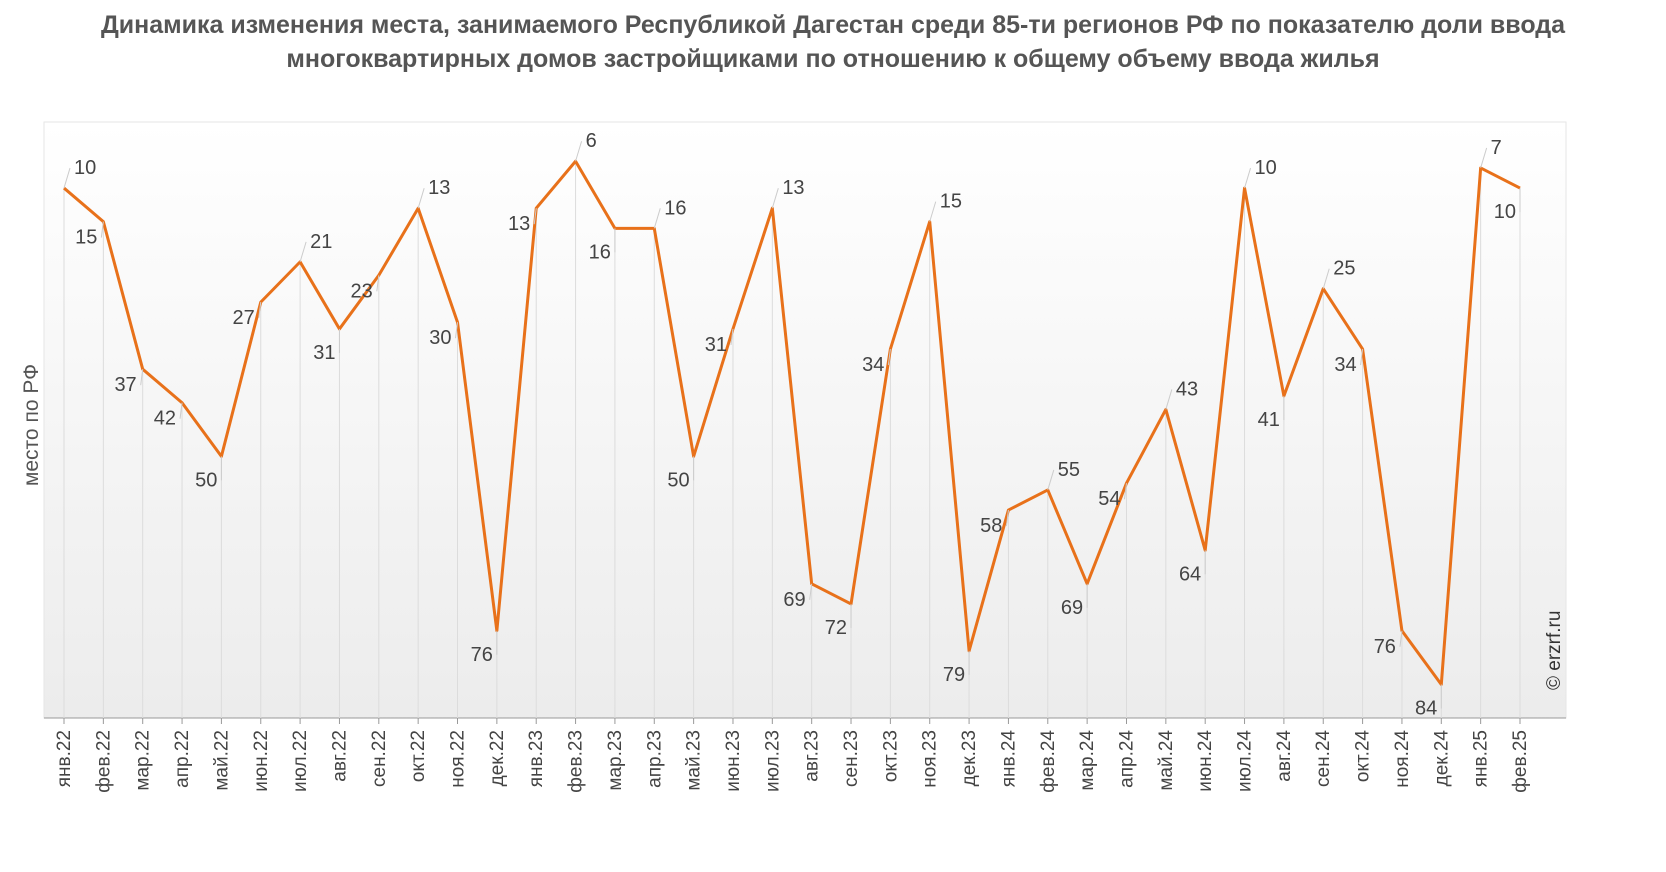  I want to click on x-tick-label: апр.23, so click(654, 759).